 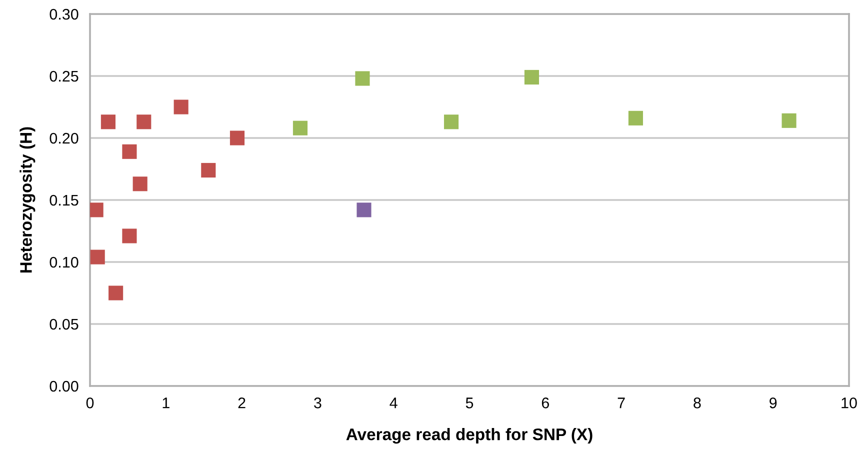 What do you see at coordinates (64, 386) in the screenshot?
I see `y-tick-label: 0.00` at bounding box center [64, 386].